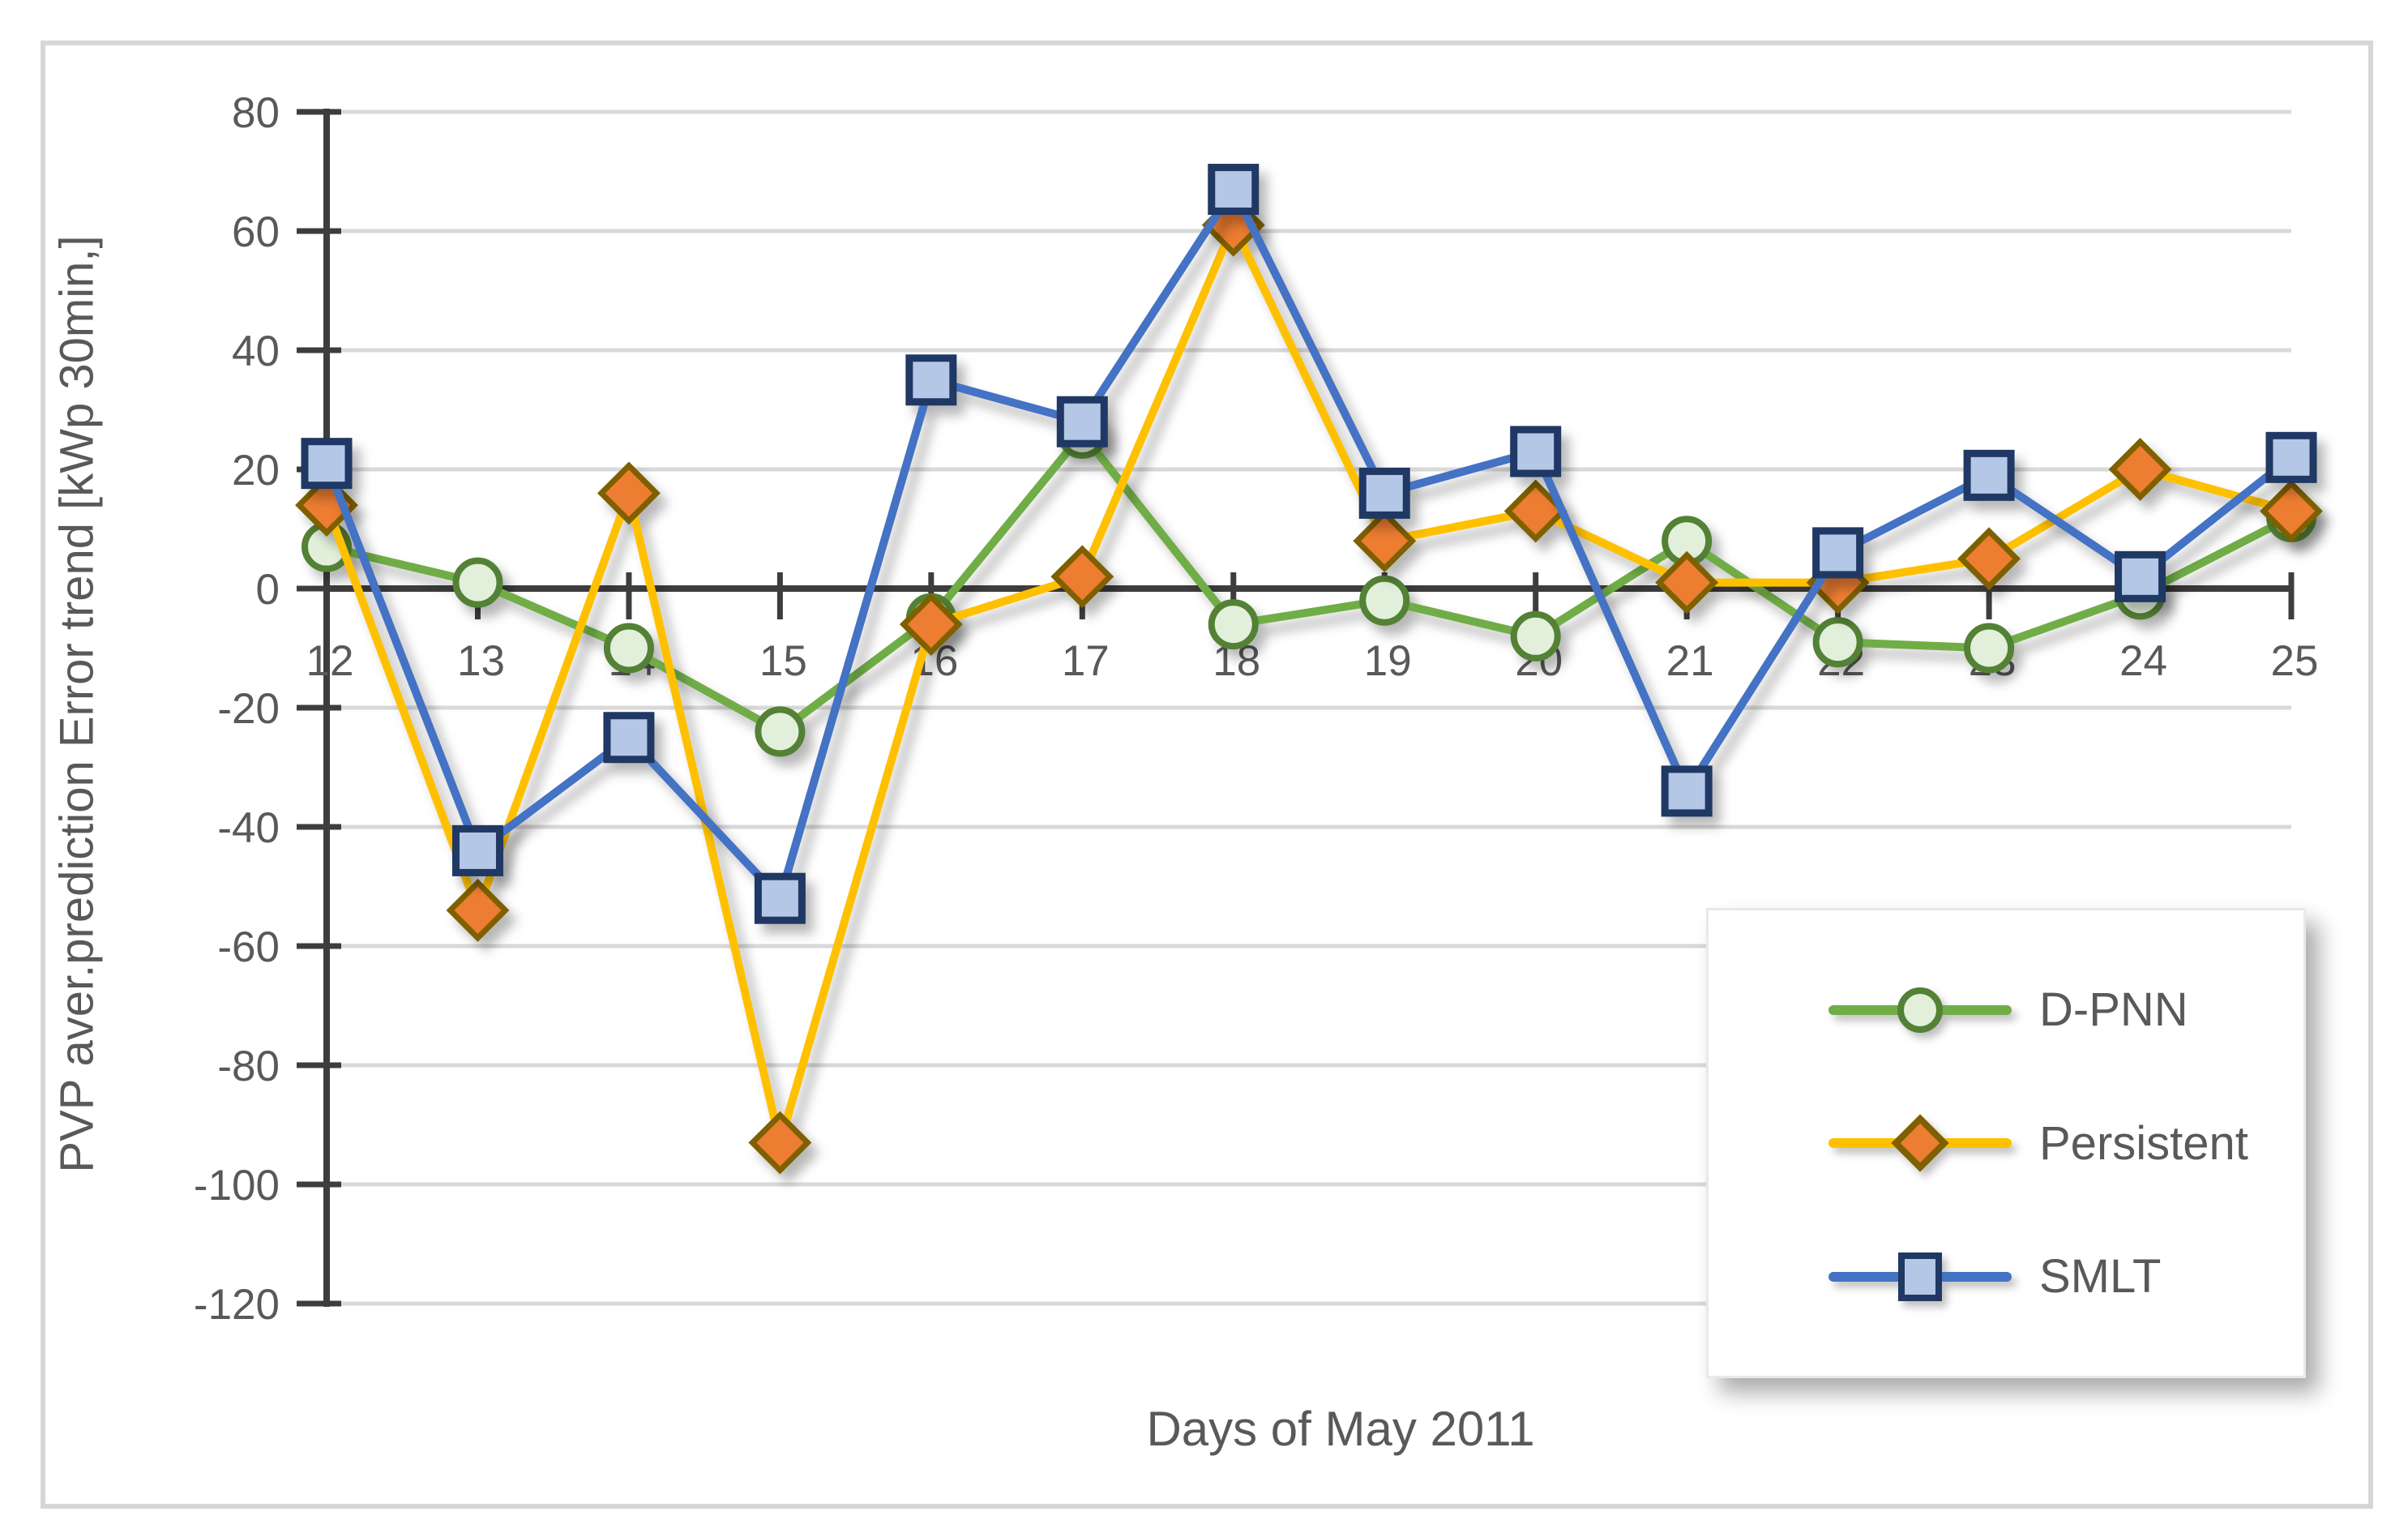 This screenshot has height=1533, width=2408. What do you see at coordinates (1388, 661) in the screenshot?
I see `x-tick-label: 19` at bounding box center [1388, 661].